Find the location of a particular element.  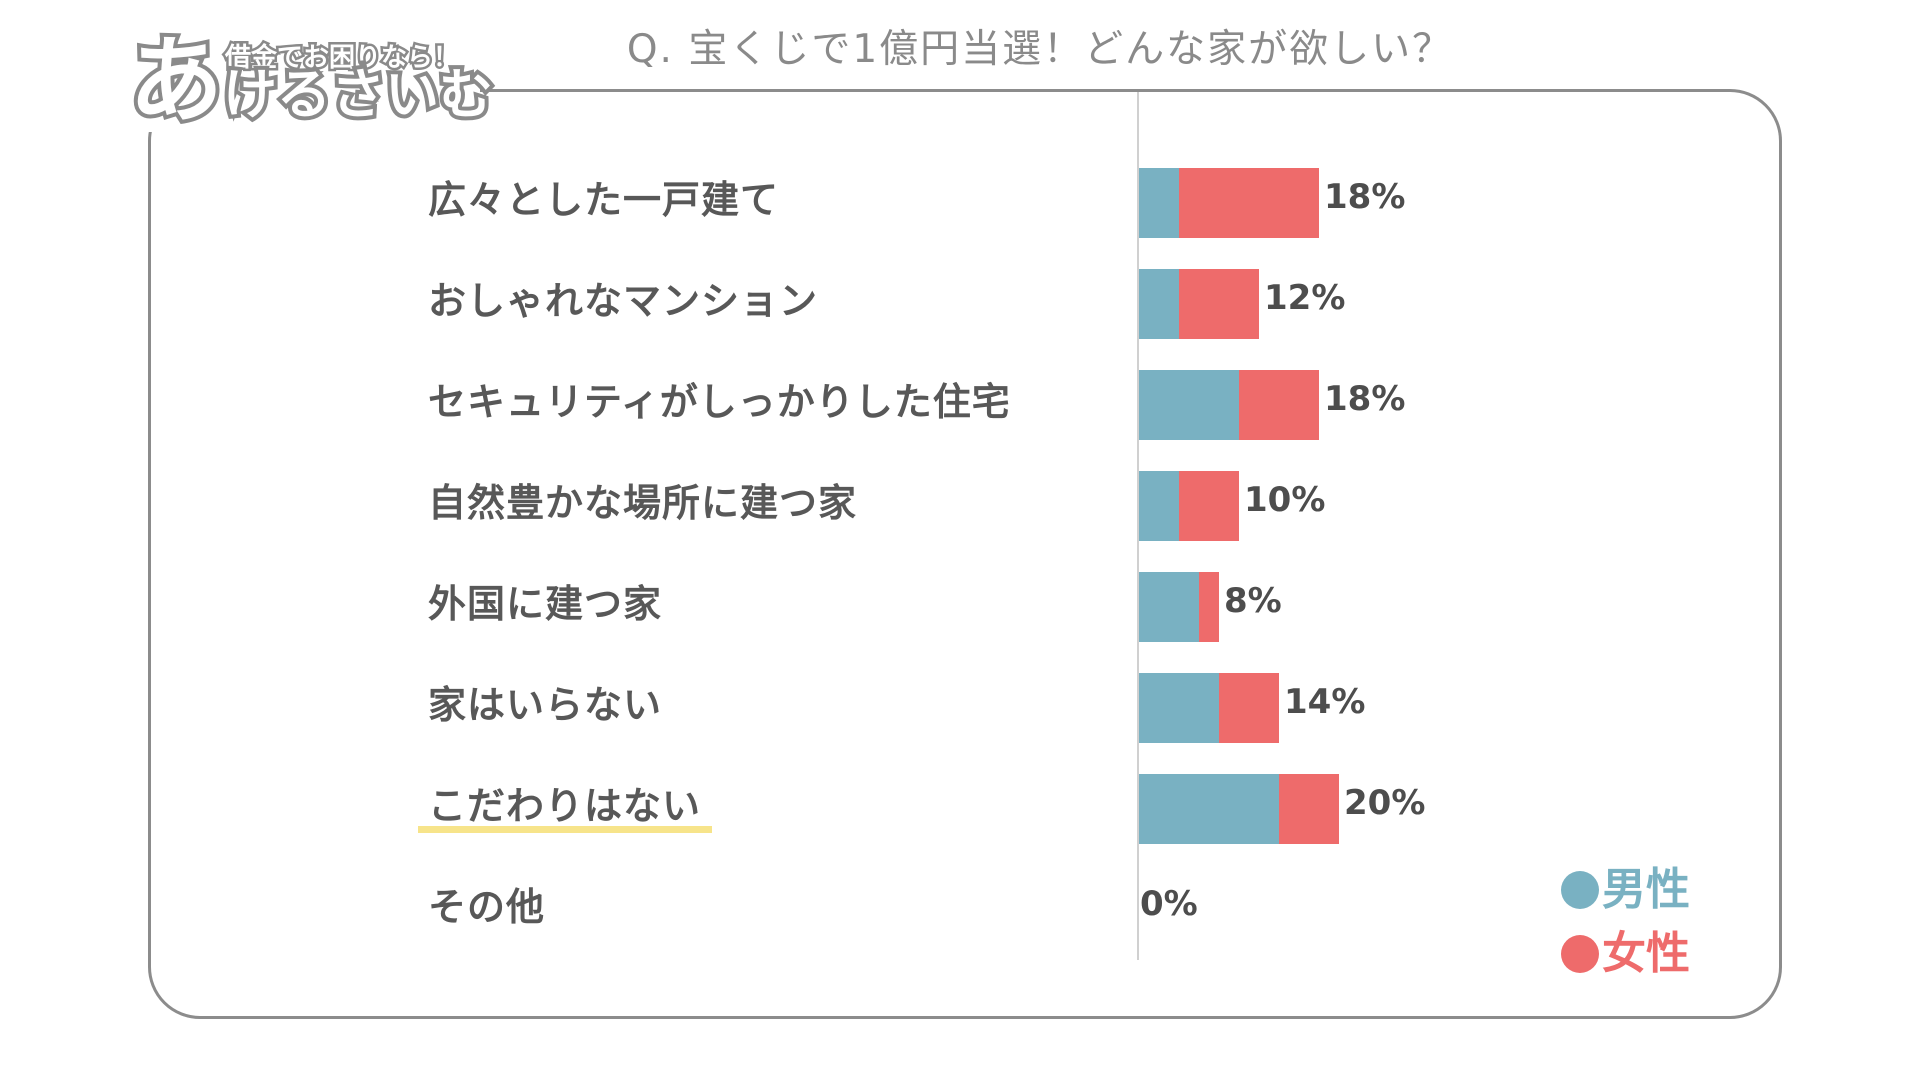

total-value-label: 12% is located at coordinates (1305, 298).